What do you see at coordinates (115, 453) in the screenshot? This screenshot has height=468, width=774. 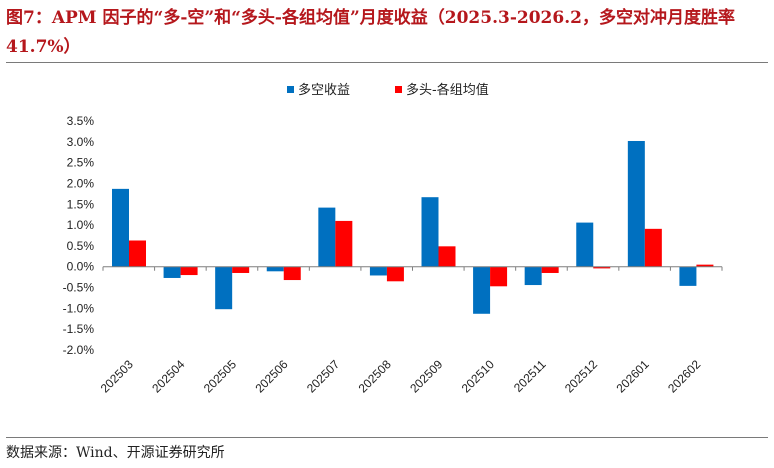 I see `source-note: 数据来源：Wind、开源证券研究所` at bounding box center [115, 453].